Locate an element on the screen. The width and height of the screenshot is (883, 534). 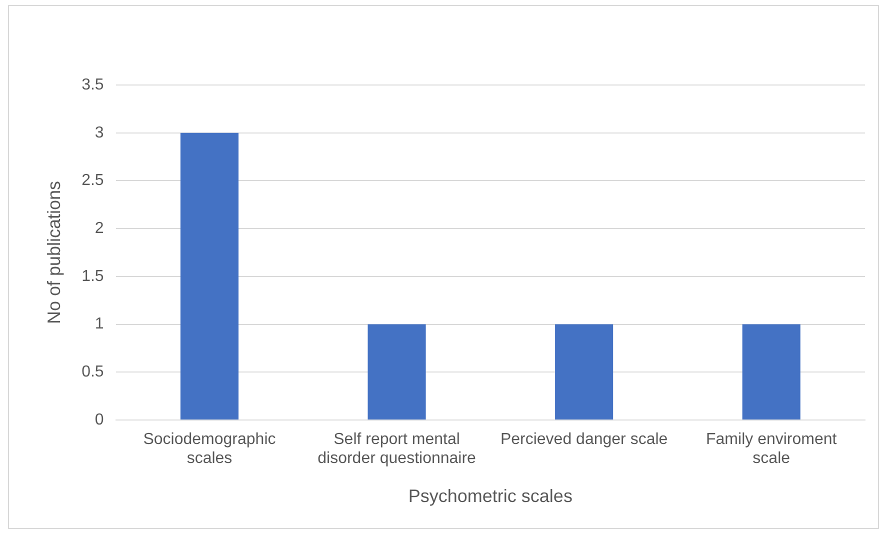
y-tick-label: 1.5 is located at coordinates (93, 276).